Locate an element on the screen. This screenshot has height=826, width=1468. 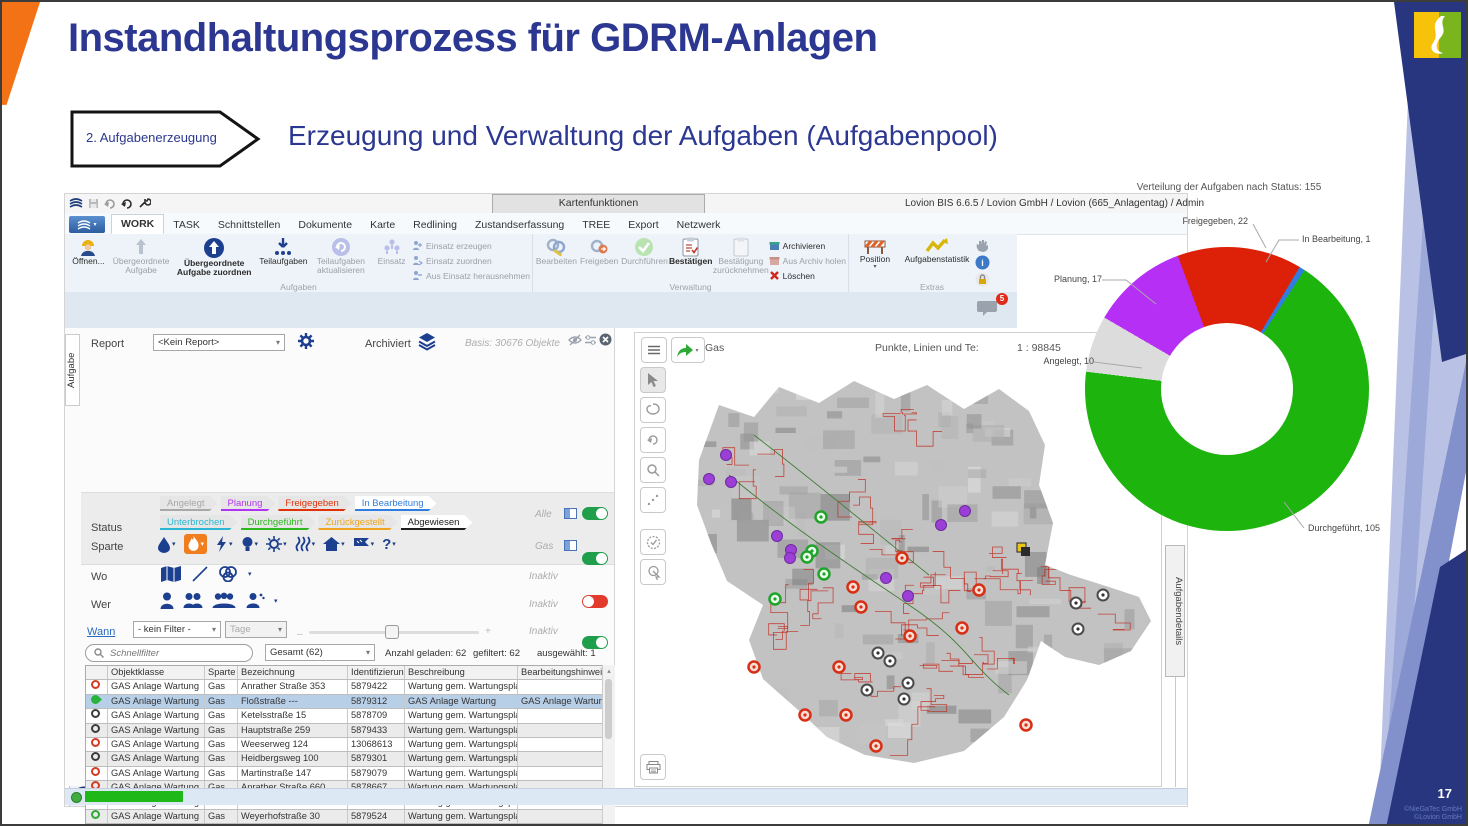
ribbon-tab-export: Export is located at coordinates (643, 225).